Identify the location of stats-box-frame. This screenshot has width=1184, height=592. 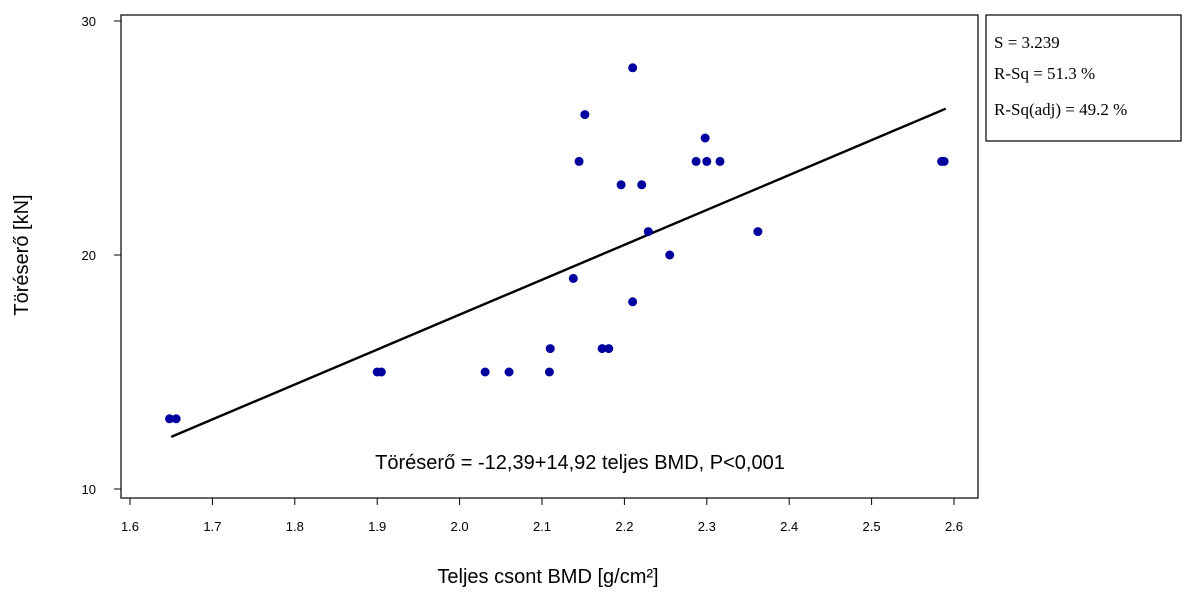
(1083, 78).